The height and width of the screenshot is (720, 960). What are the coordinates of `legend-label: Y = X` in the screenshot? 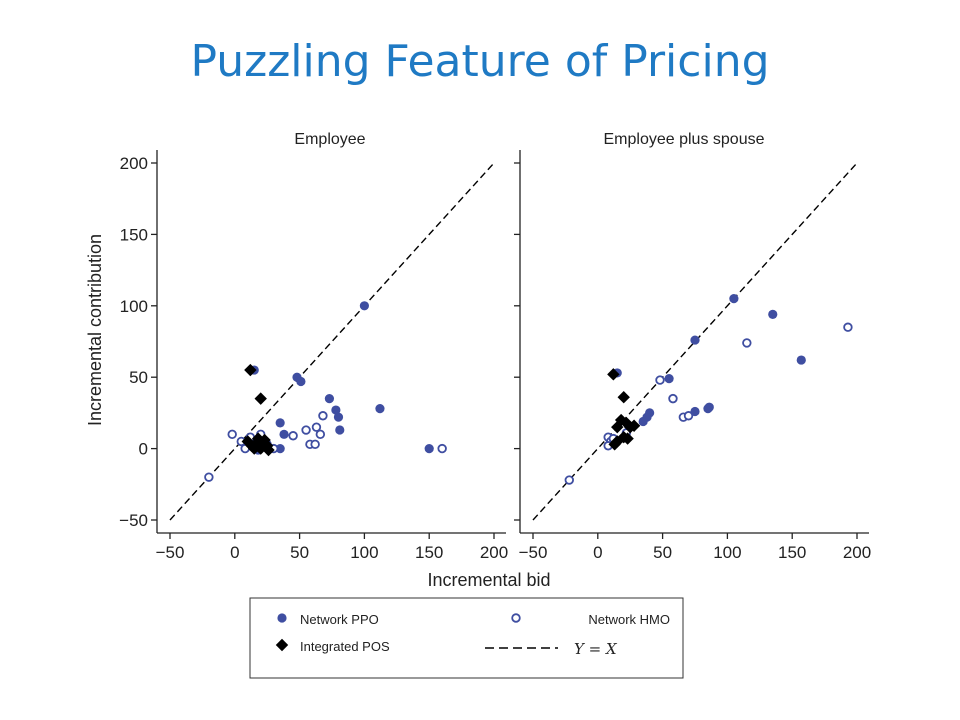 It's located at (596, 649).